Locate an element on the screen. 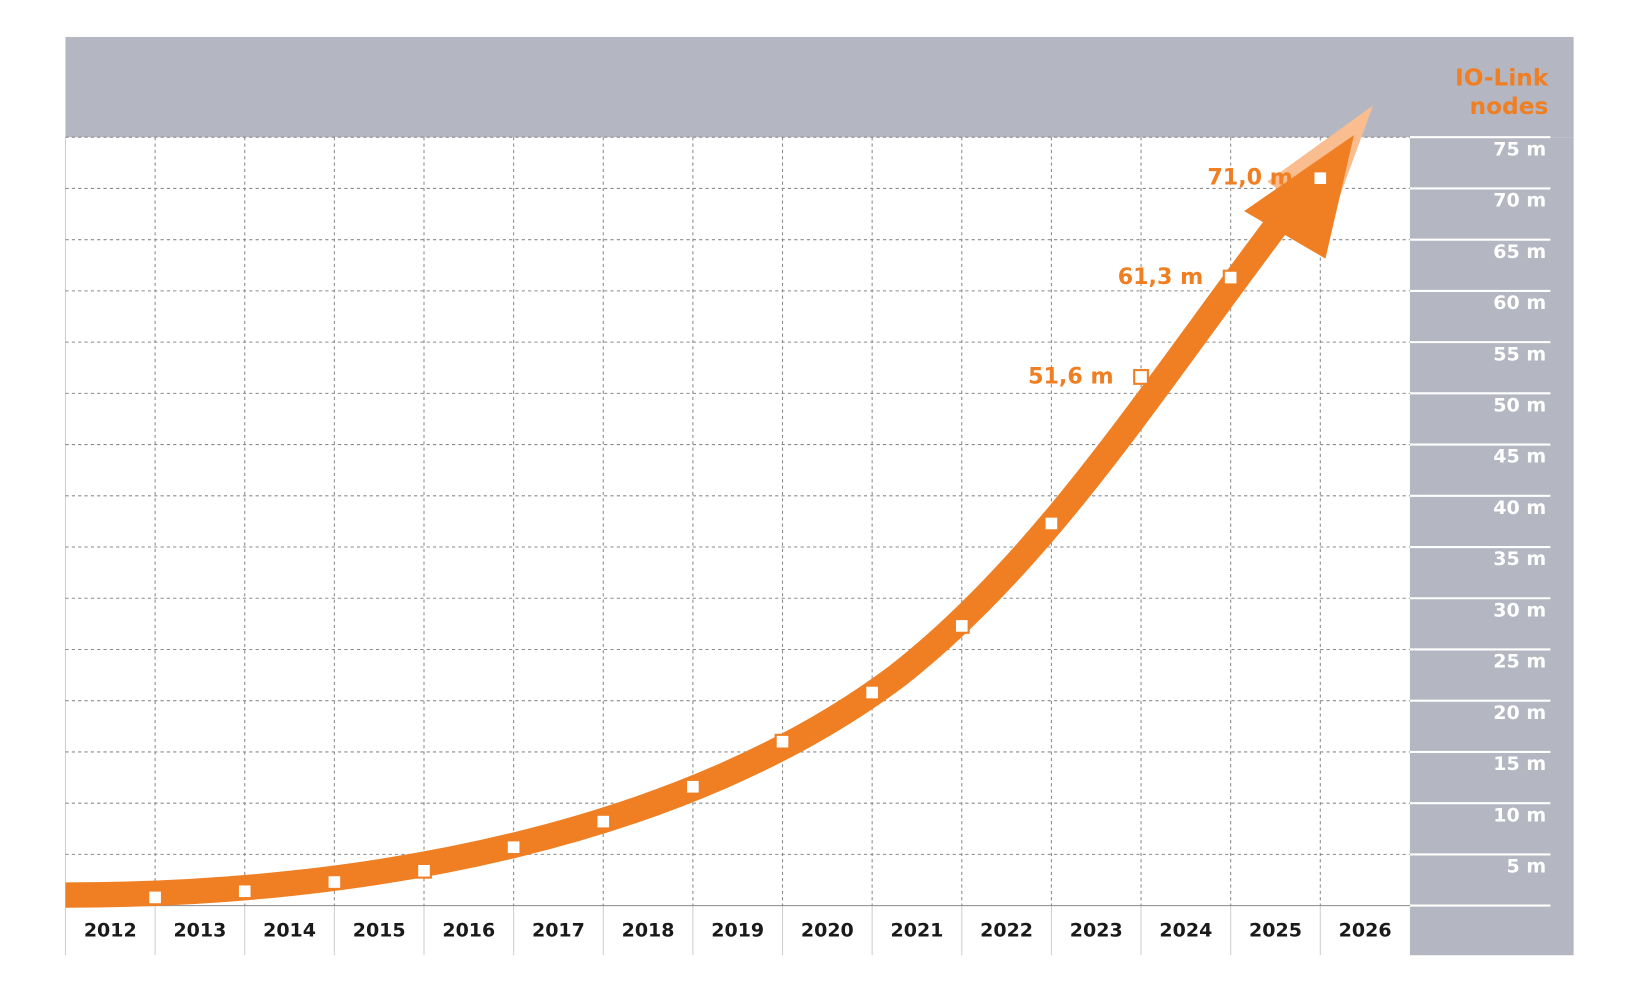 The width and height of the screenshot is (1637, 989). y-tick-label: 75 m is located at coordinates (1519, 149).